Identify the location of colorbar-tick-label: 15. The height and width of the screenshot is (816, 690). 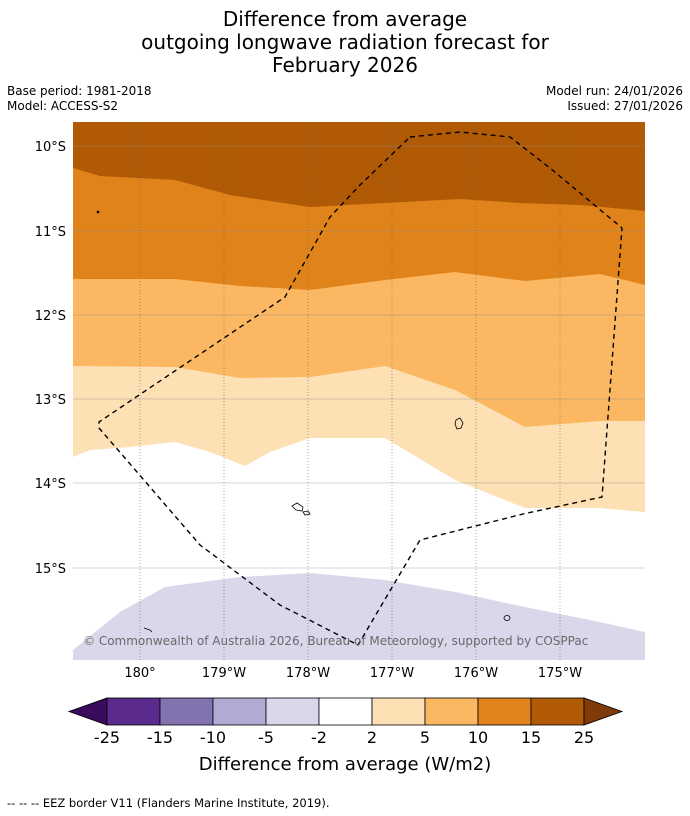
(531, 737).